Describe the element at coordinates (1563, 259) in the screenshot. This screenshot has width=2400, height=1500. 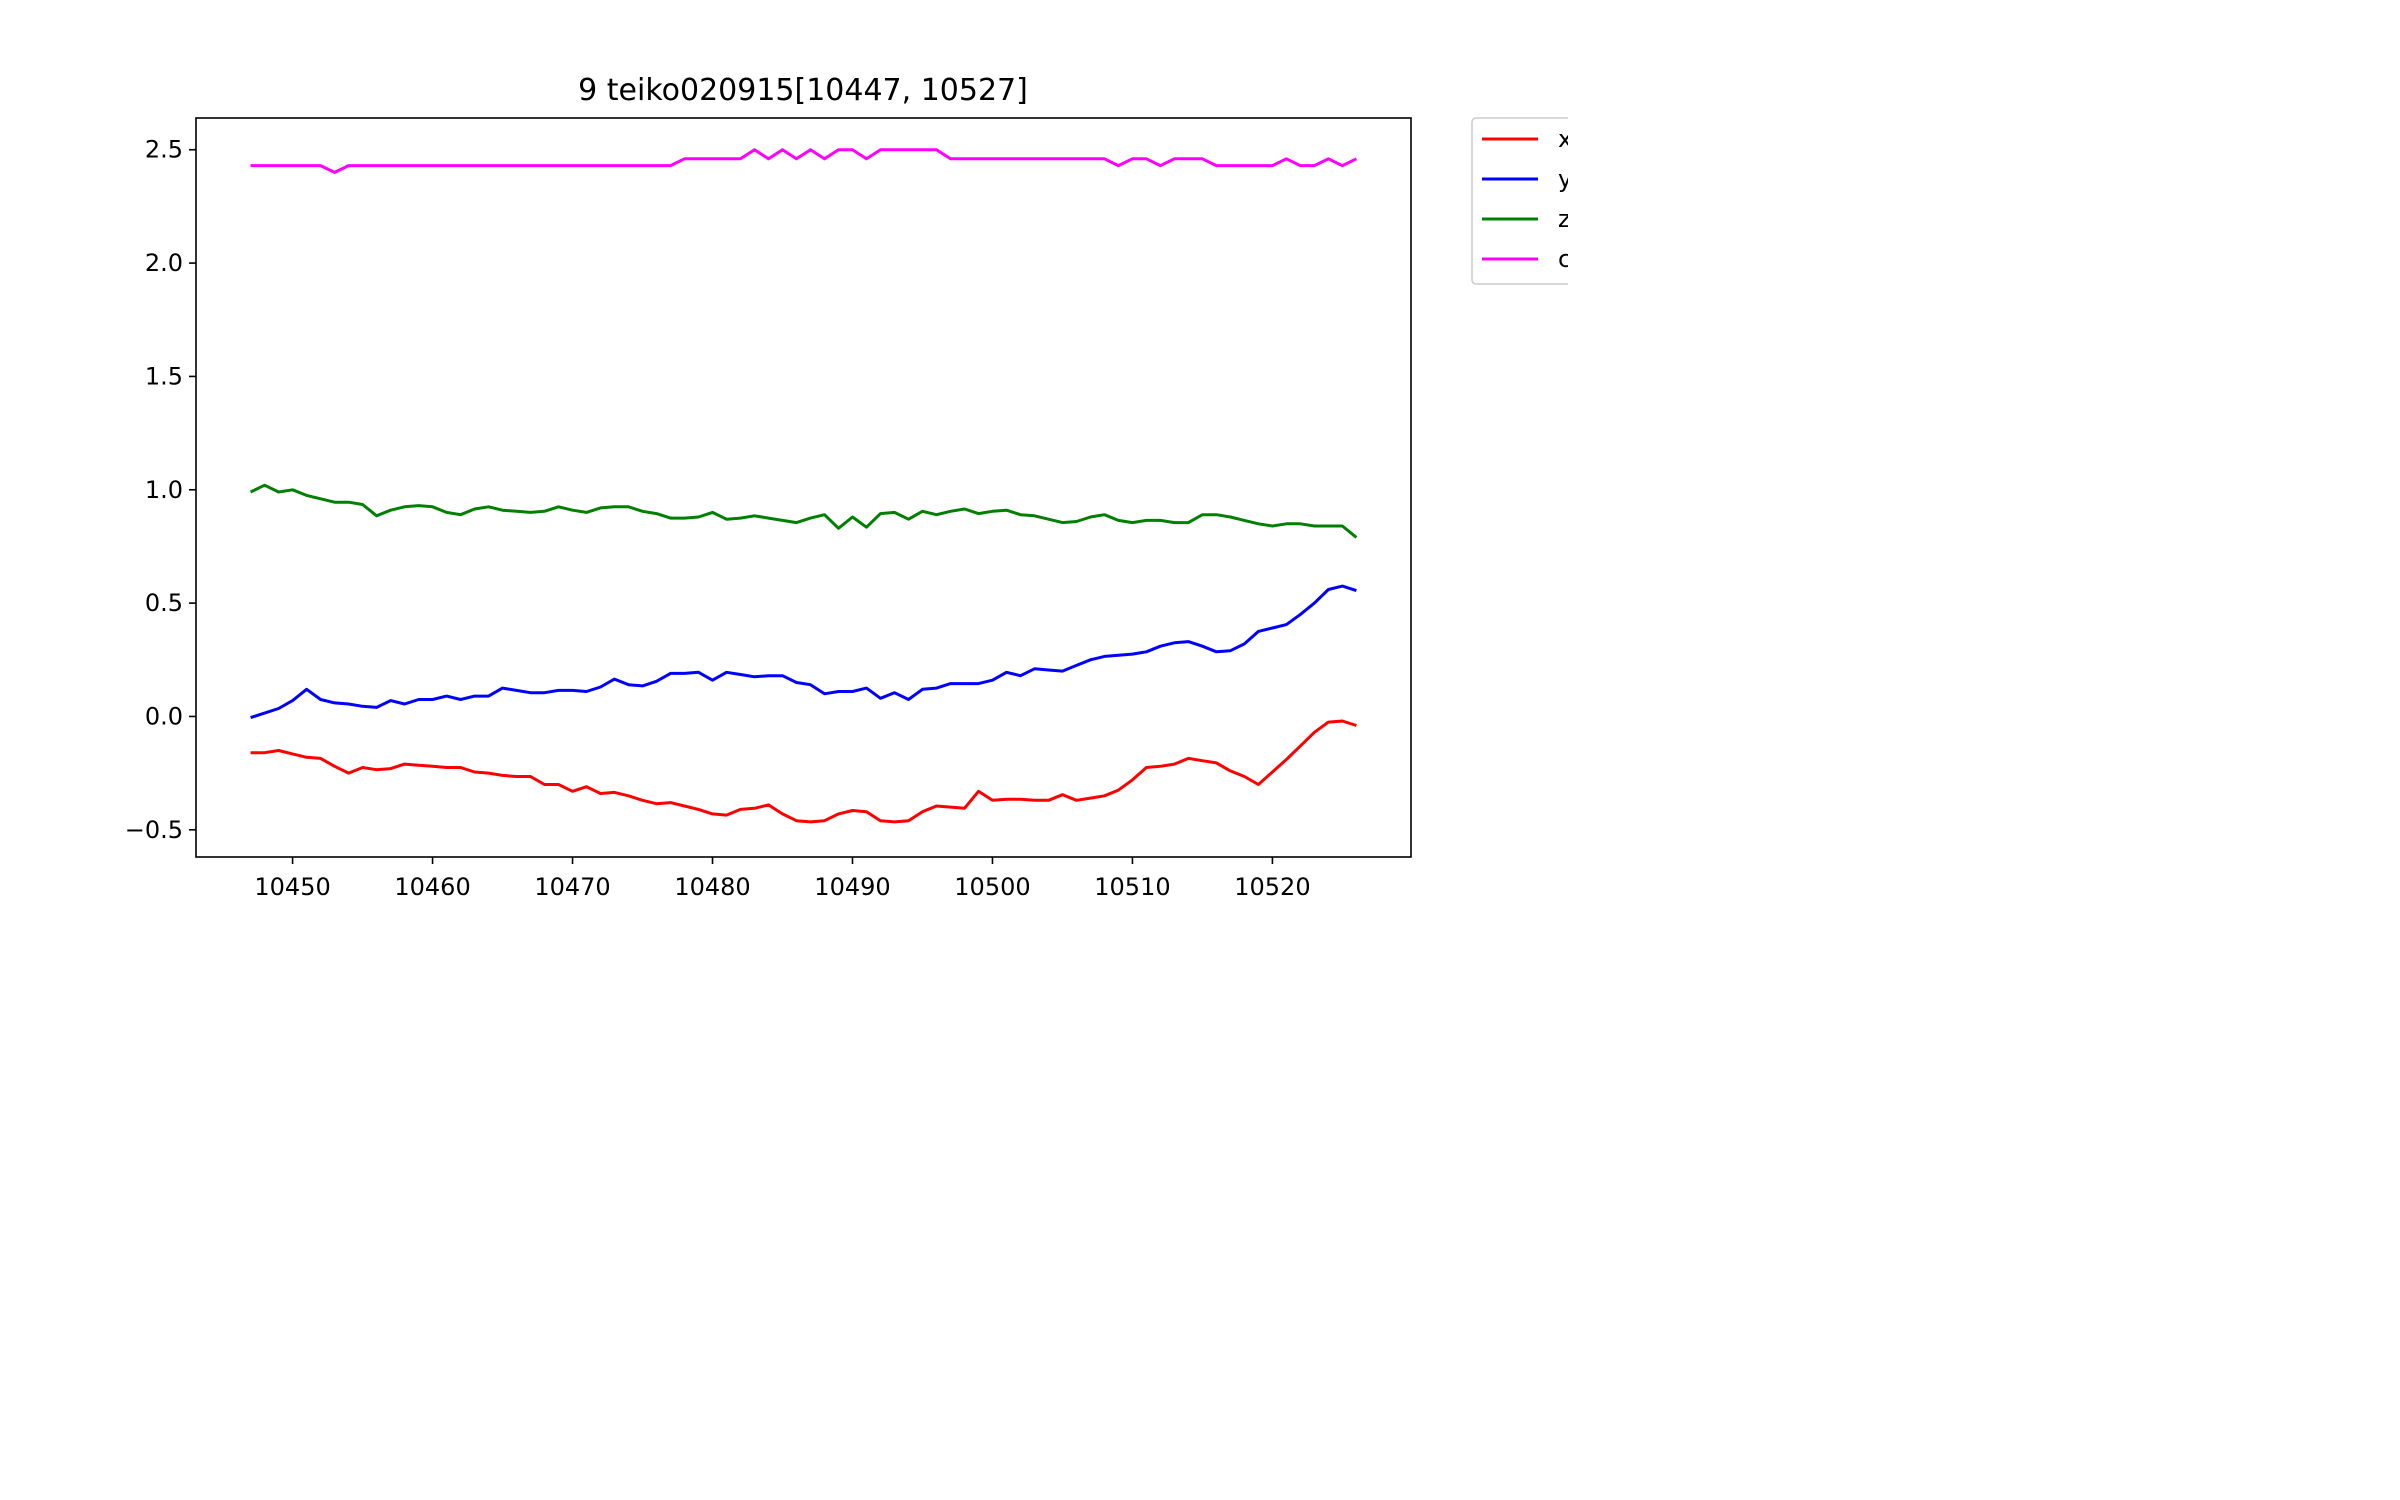
I see `legend-label-c: c` at that location.